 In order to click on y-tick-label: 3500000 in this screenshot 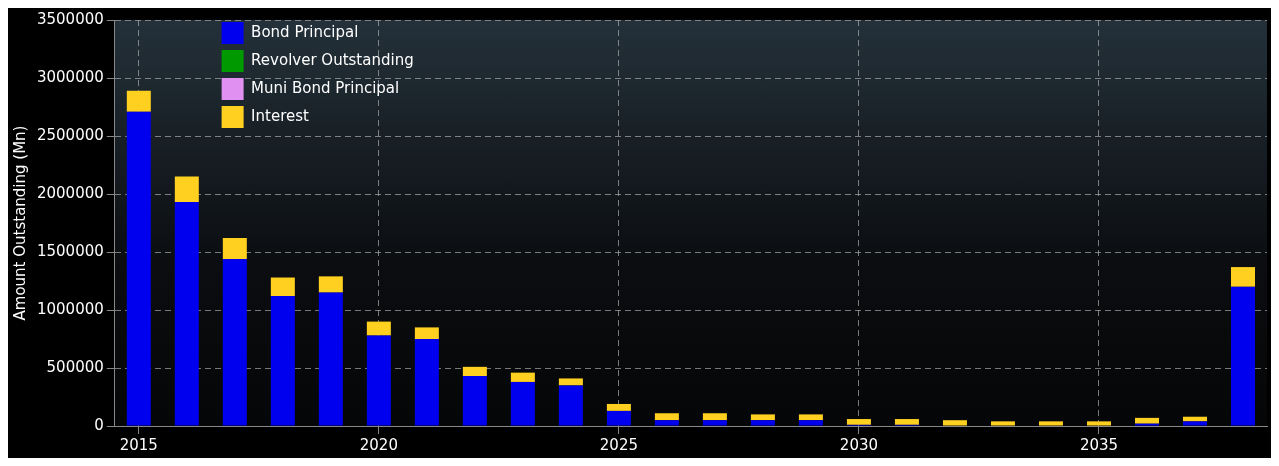, I will do `click(70, 18)`.